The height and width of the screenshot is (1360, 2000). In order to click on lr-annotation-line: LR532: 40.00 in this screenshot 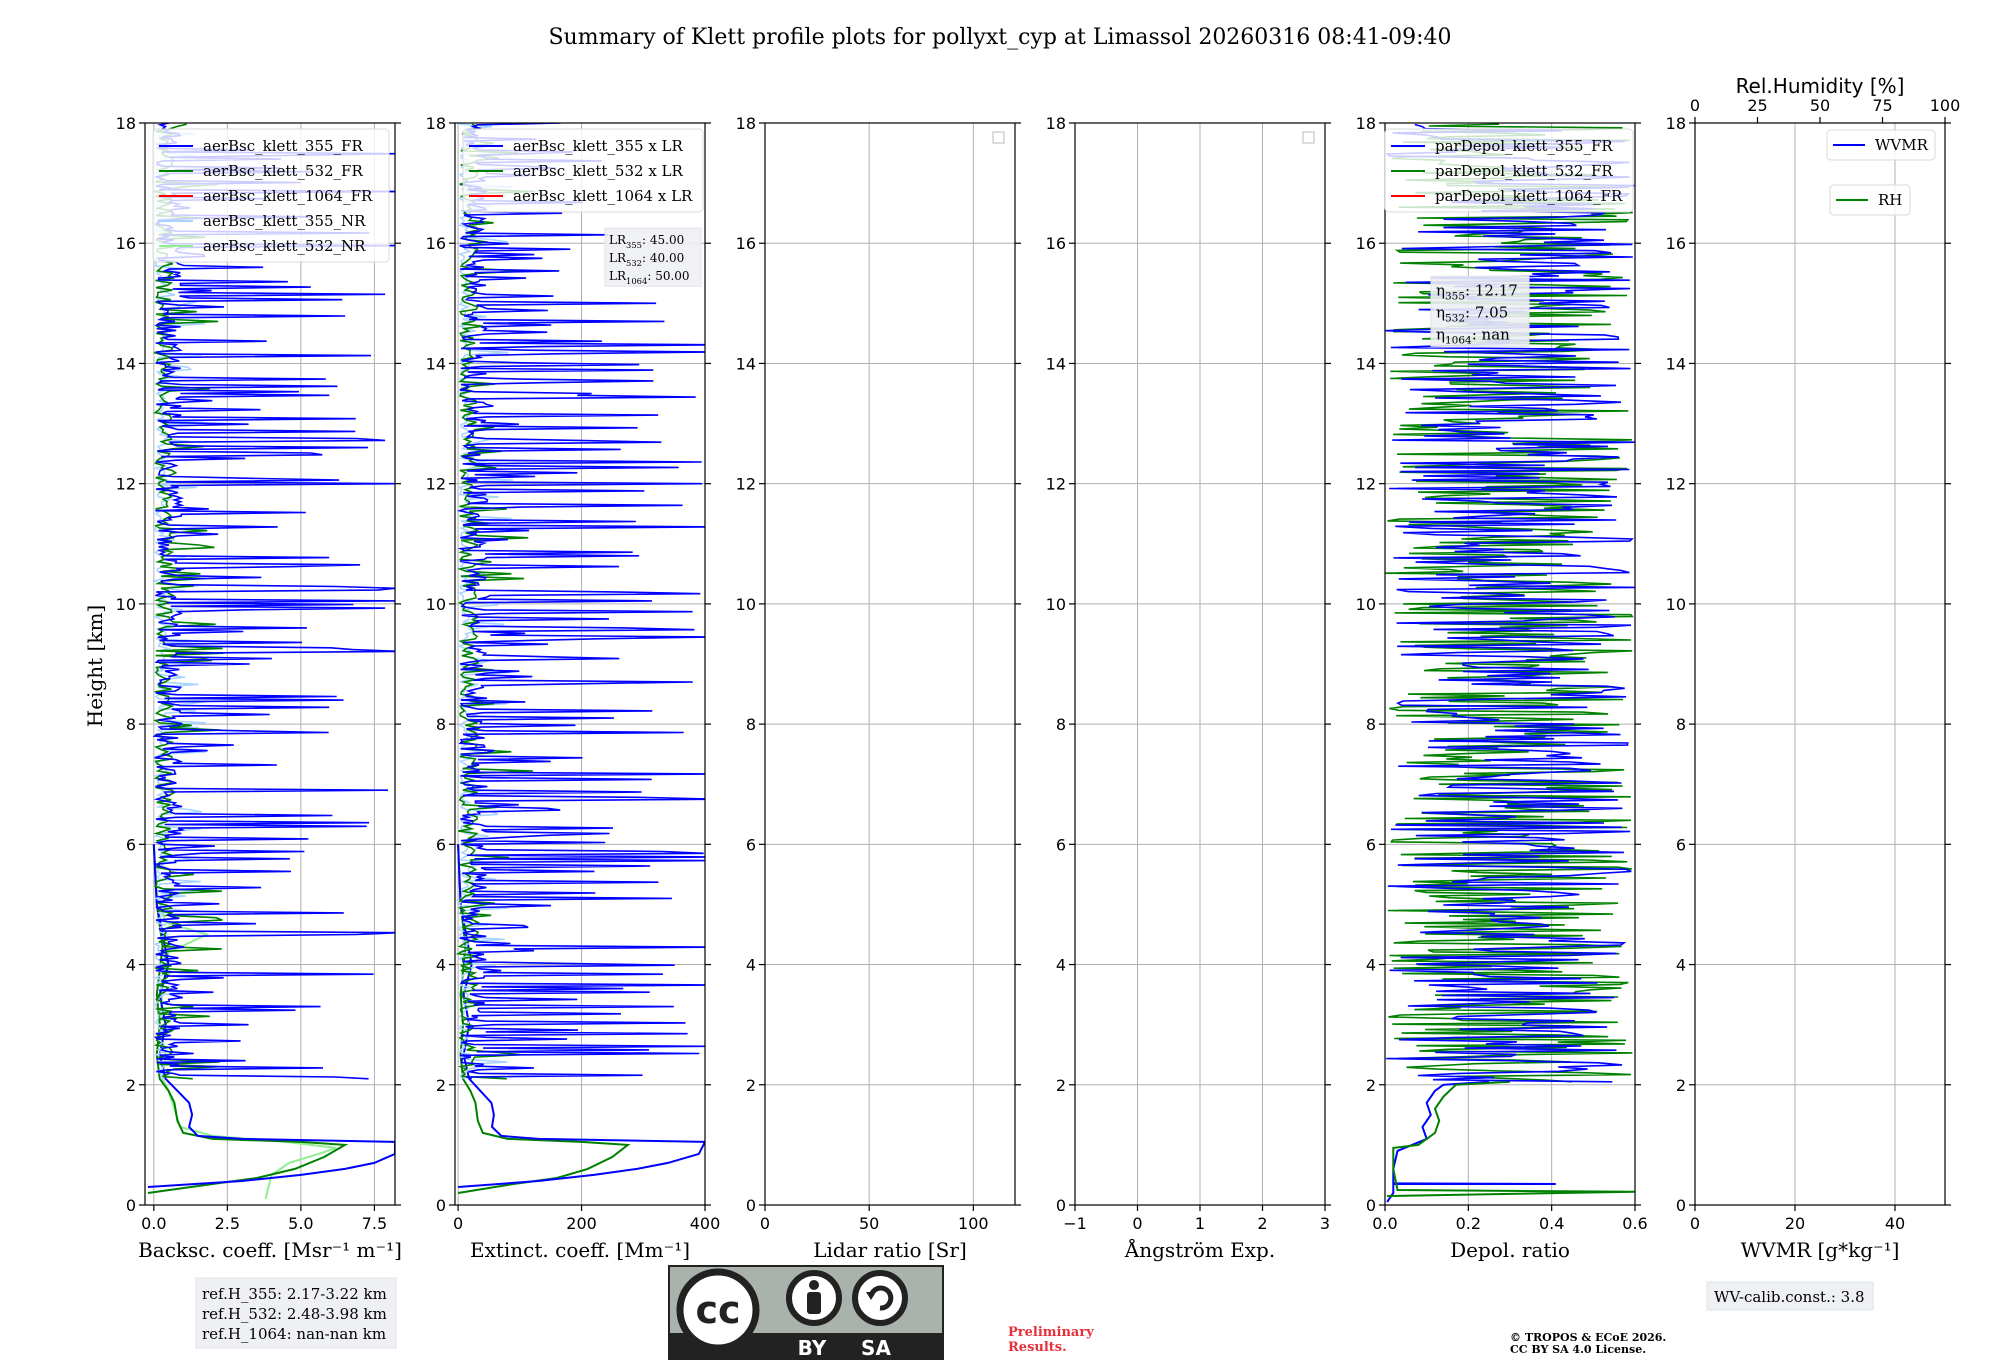, I will do `click(646, 259)`.